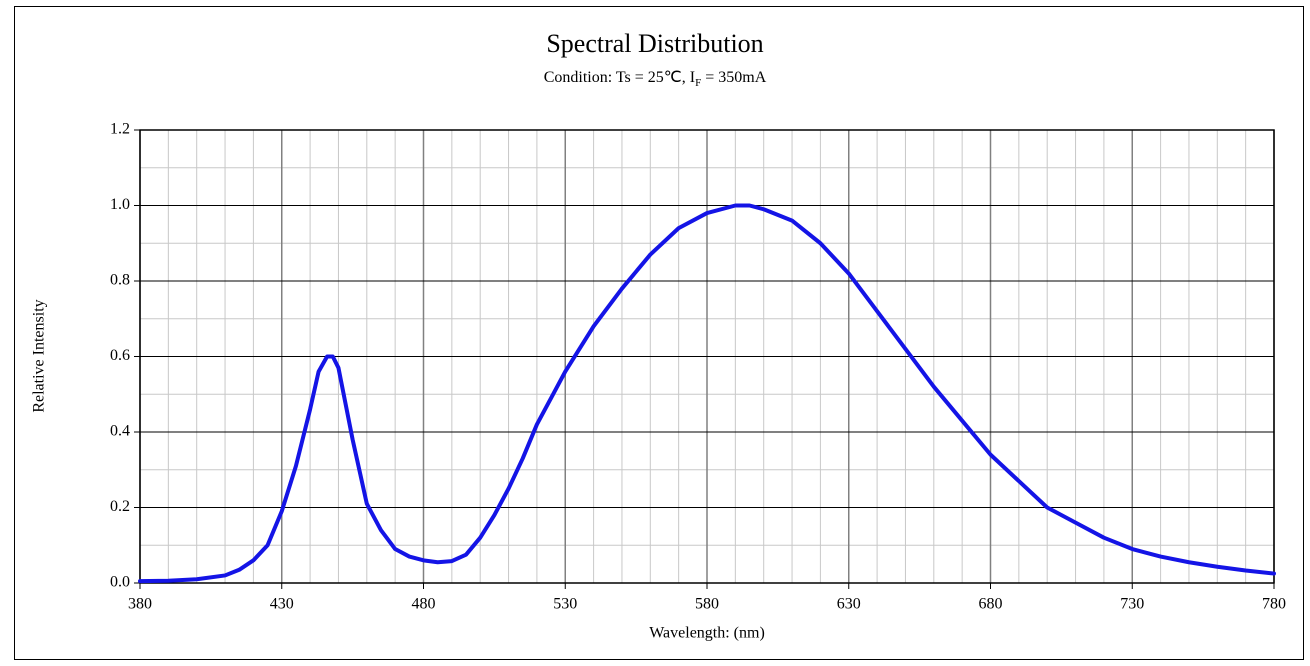 The image size is (1310, 666). I want to click on x-axis-label: Wavelength: (nm), so click(707, 633).